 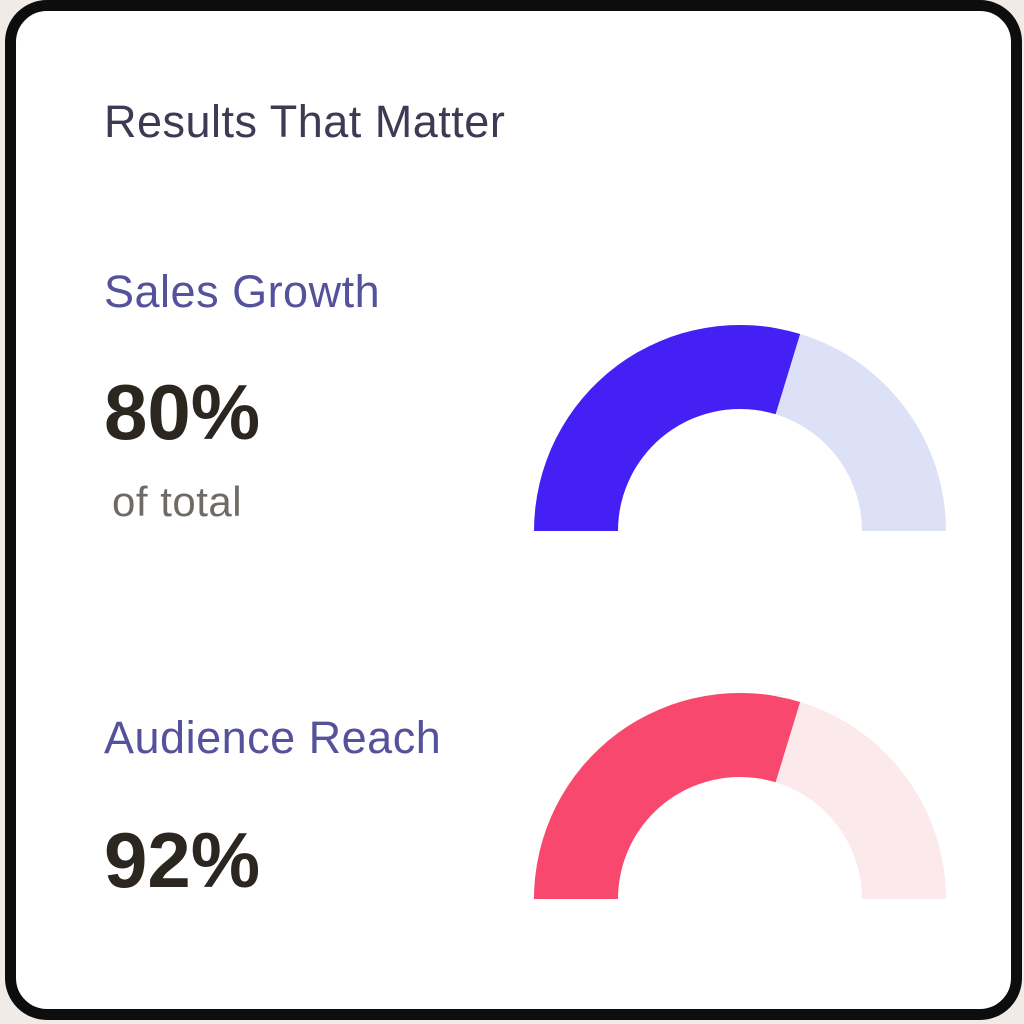 What do you see at coordinates (273, 737) in the screenshot?
I see `metric-label: Audience Reach` at bounding box center [273, 737].